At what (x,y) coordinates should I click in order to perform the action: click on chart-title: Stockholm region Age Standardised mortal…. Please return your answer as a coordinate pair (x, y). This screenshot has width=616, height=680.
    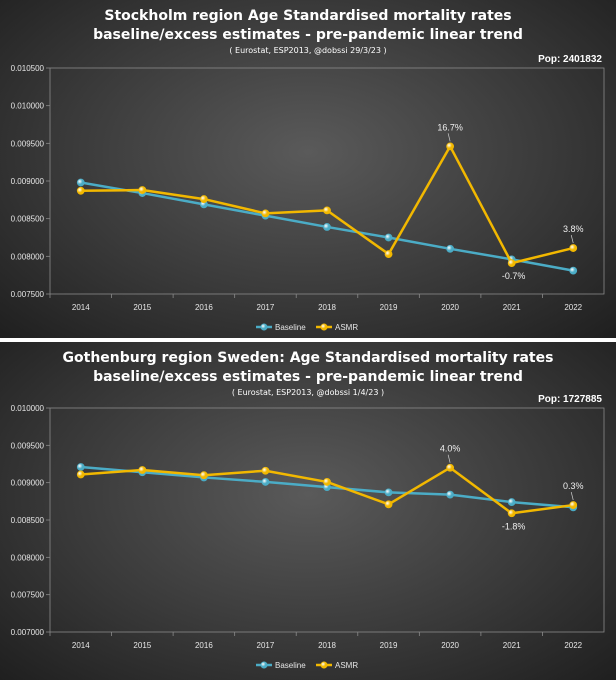
    Looking at the image, I should click on (308, 16).